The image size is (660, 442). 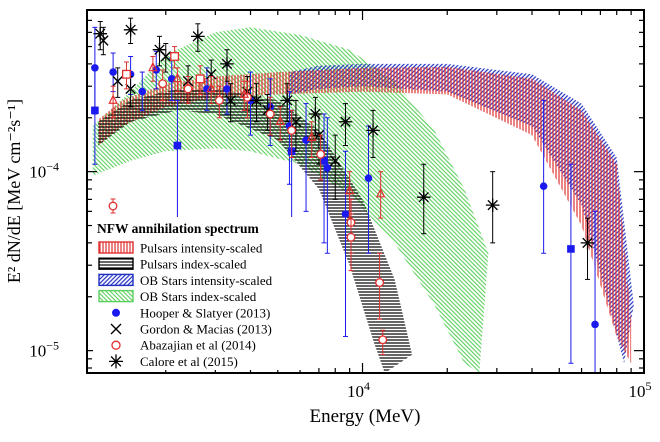 What do you see at coordinates (640, 390) in the screenshot?
I see `x-tick-label: 10⁵` at bounding box center [640, 390].